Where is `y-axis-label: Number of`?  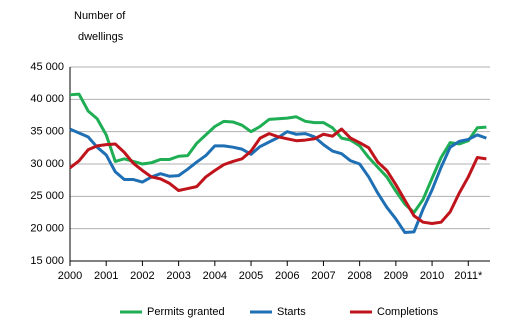 y-axis-label: Number of is located at coordinates (100, 16).